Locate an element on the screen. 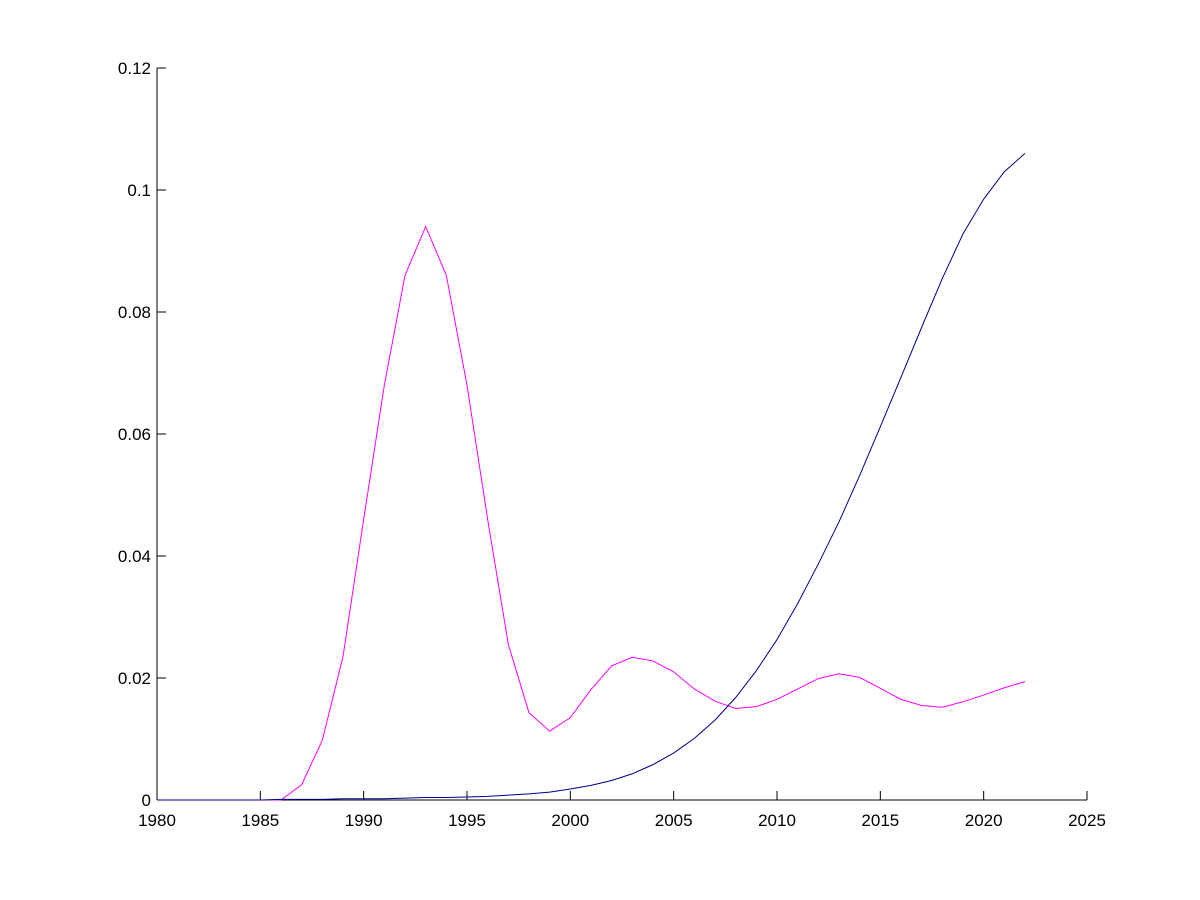 The width and height of the screenshot is (1200, 900). x-tick-label: 2005 is located at coordinates (674, 820).